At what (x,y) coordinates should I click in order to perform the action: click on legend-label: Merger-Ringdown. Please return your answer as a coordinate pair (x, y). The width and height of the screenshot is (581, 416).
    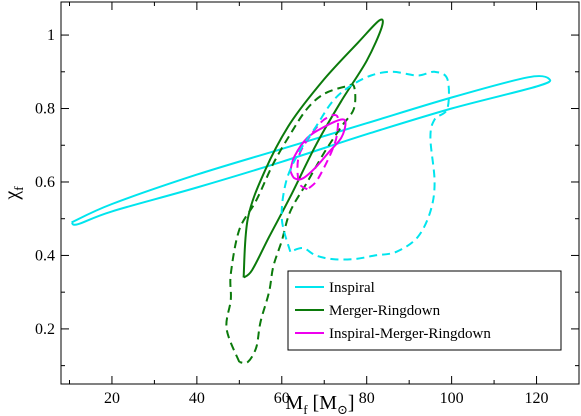
    Looking at the image, I should click on (385, 311).